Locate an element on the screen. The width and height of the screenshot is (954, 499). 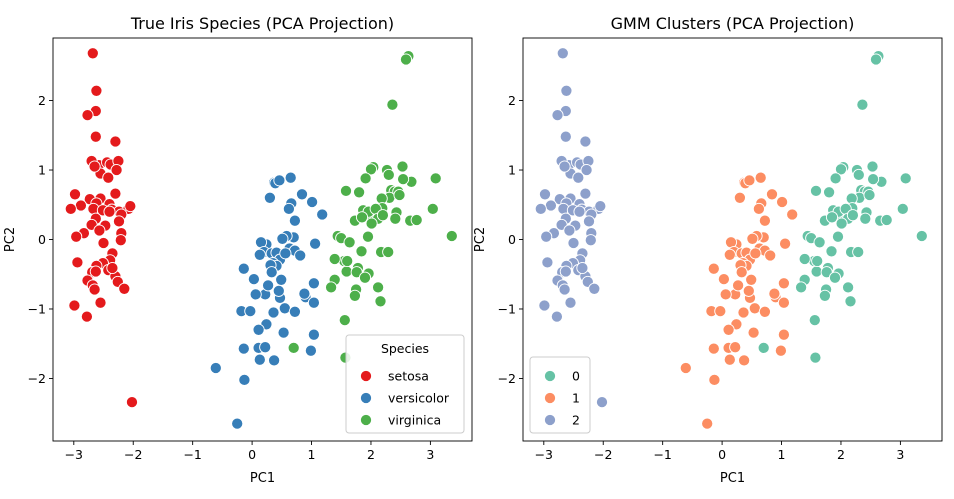
x-tick-label: 2 is located at coordinates (841, 454).